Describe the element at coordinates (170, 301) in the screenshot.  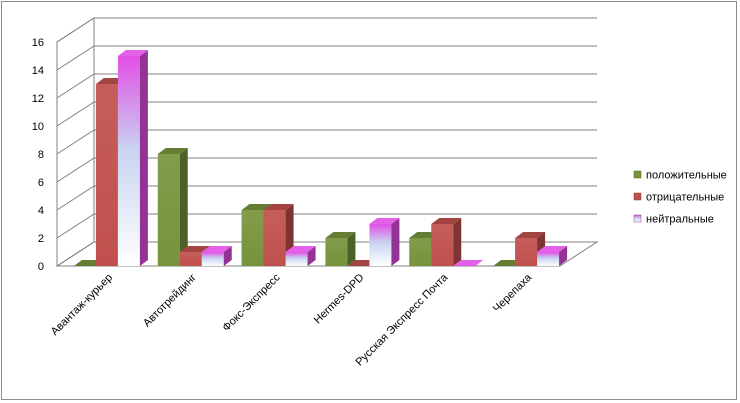
I see `x-tick-label: Автотрейдинг` at that location.